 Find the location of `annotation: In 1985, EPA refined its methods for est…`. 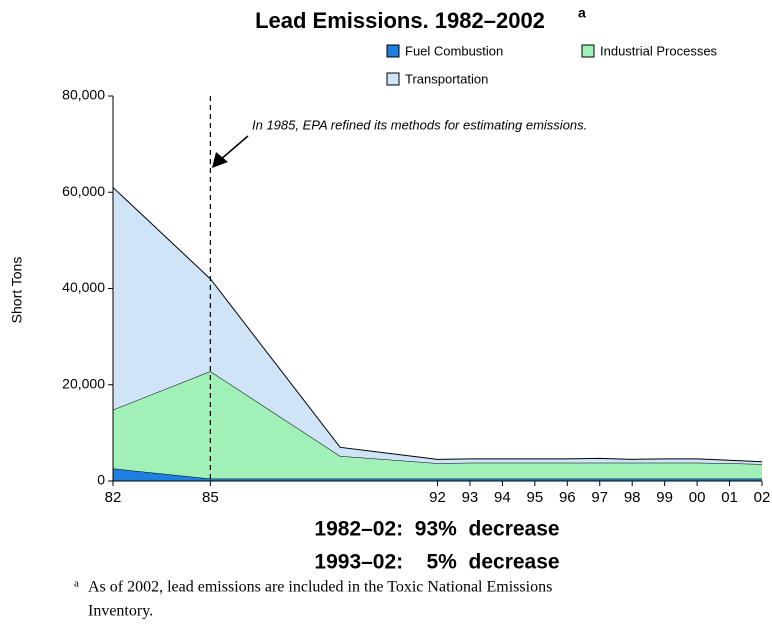

annotation: In 1985, EPA refined its methods for est… is located at coordinates (419, 124).